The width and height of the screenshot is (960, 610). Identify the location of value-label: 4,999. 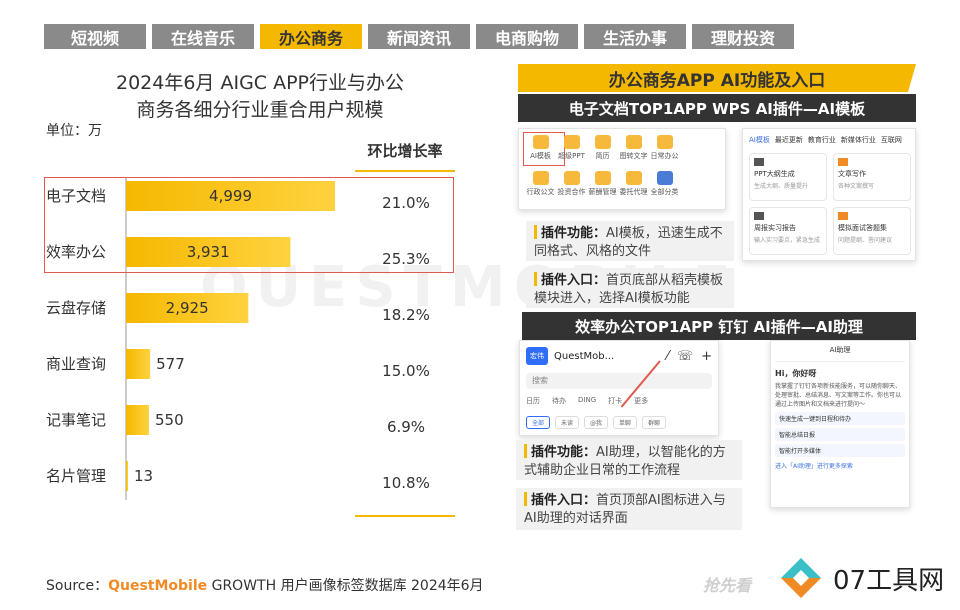
(230, 196).